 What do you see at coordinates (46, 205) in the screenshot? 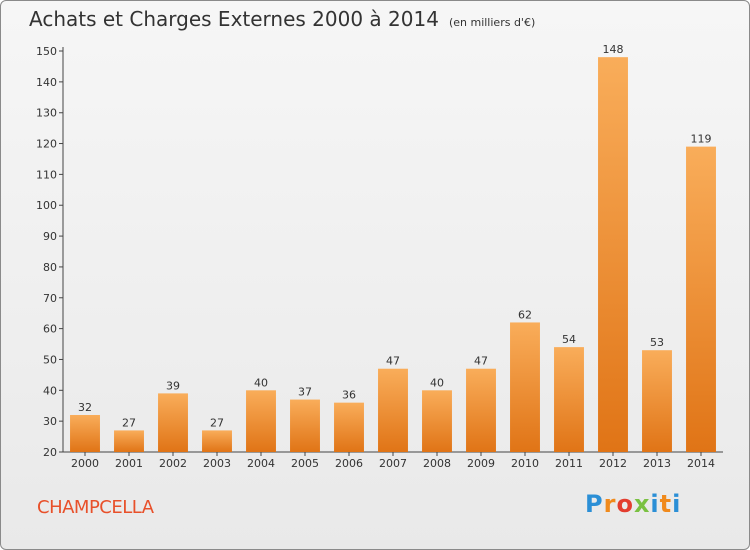
I see `y-tick-label: 100` at bounding box center [46, 205].